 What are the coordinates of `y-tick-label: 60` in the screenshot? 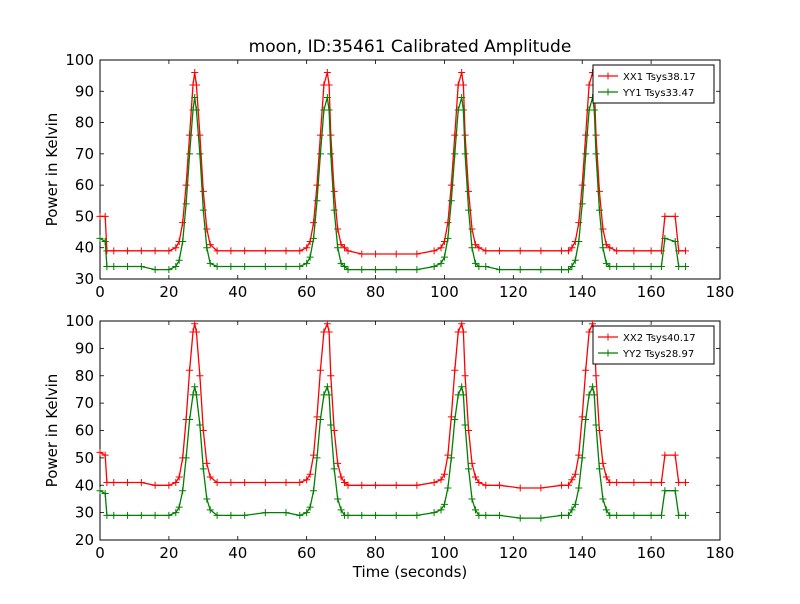 It's located at (84, 185).